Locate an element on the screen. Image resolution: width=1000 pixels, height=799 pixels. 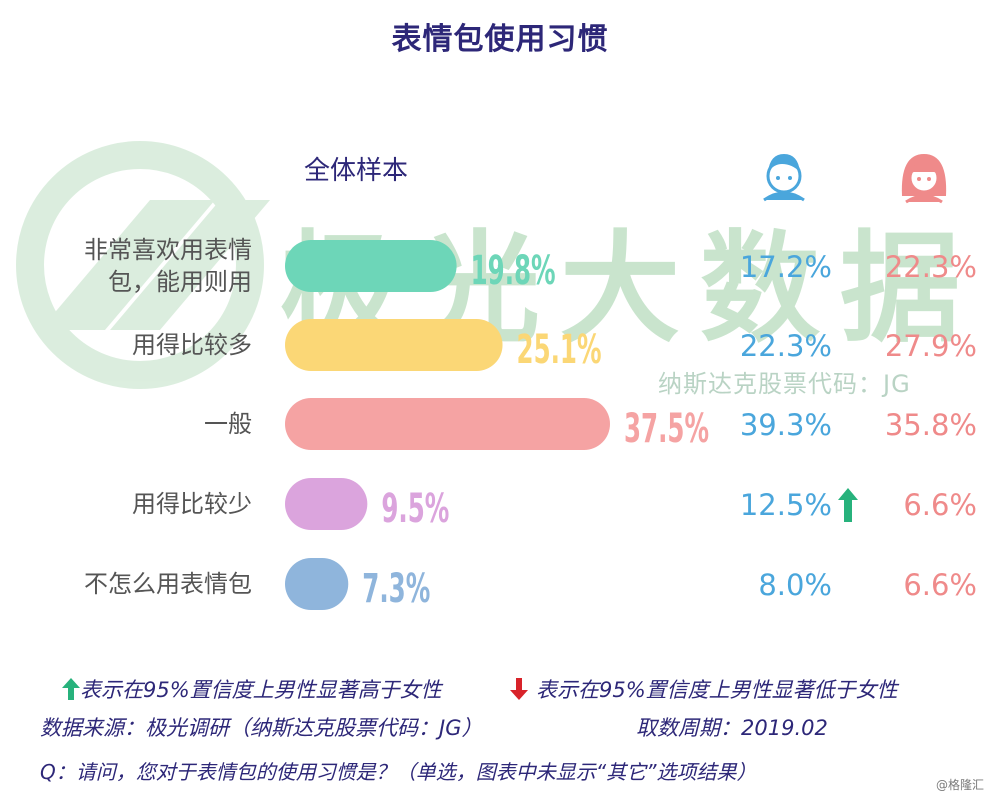
female-value: 22.3% is located at coordinates (931, 267).